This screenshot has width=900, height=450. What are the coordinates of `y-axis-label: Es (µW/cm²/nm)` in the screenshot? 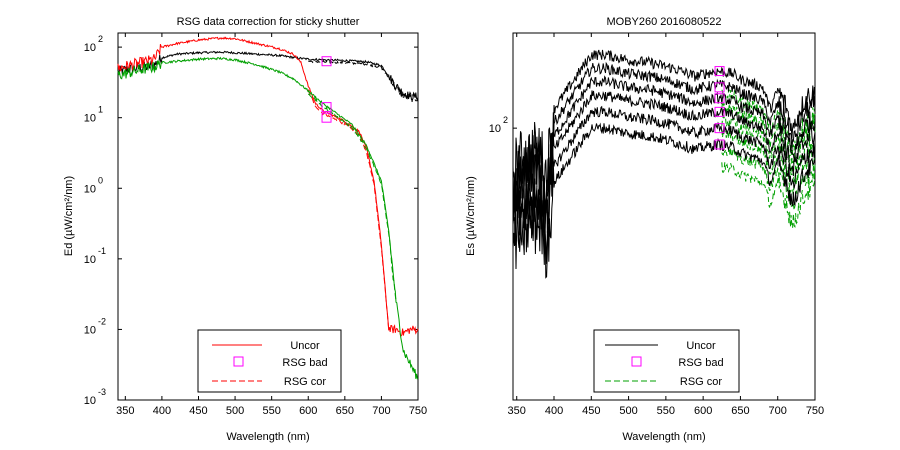 It's located at (471, 216).